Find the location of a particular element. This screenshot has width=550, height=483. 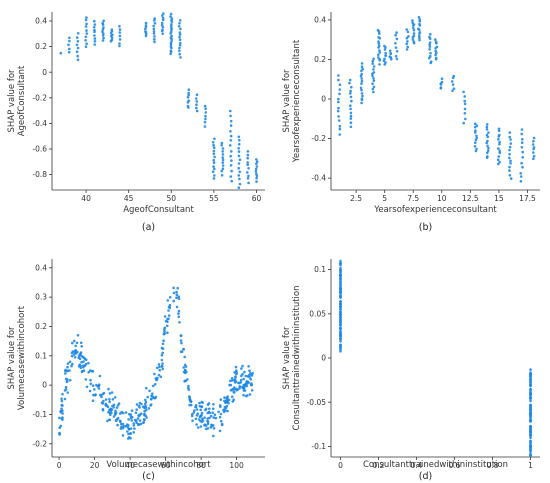

y-axis-label: SHAP value for is located at coordinates (12, 101).